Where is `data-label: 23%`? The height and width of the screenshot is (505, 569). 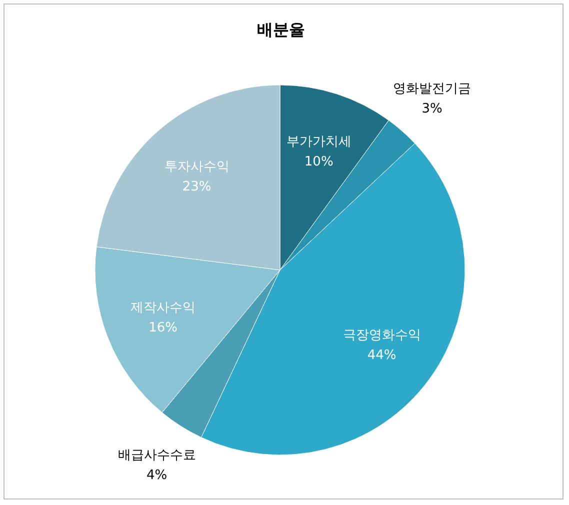 data-label: 23% is located at coordinates (197, 187).